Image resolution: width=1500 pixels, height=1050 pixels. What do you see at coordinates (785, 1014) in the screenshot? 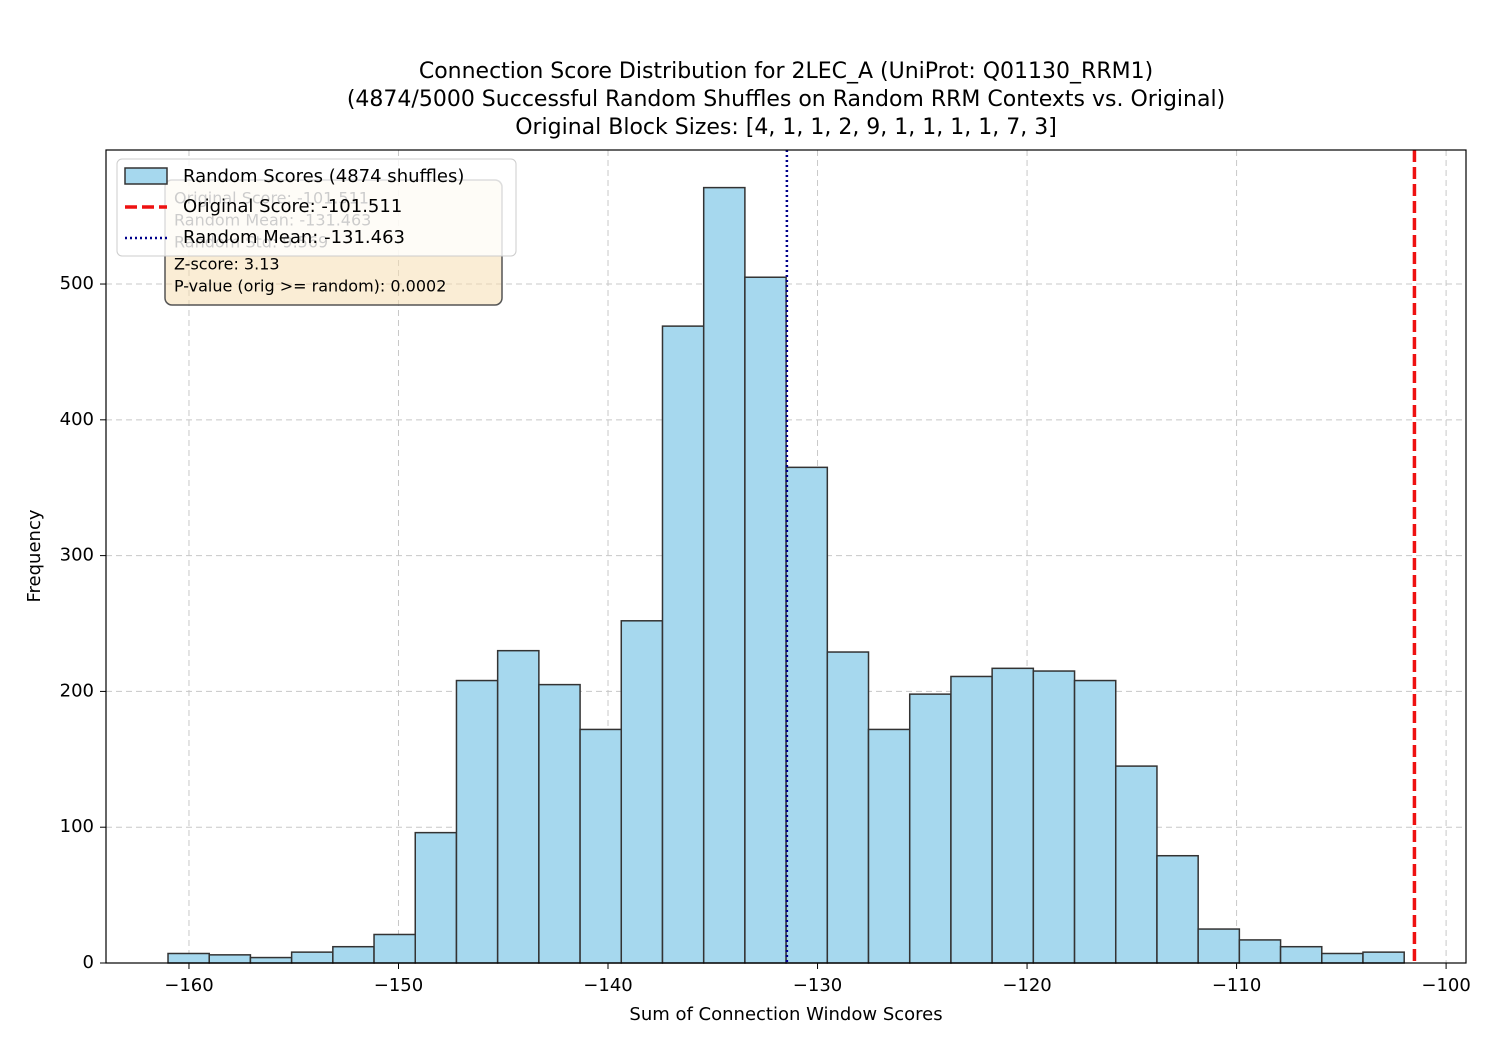
I see `x-axis-label: Sum of Connection Window Scores` at bounding box center [785, 1014].